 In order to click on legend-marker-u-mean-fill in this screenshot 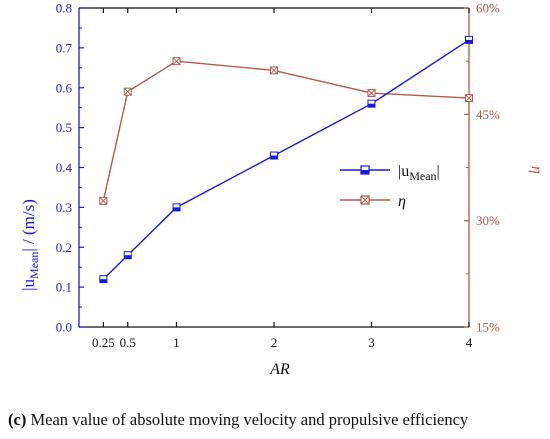, I will do `click(365, 172)`.